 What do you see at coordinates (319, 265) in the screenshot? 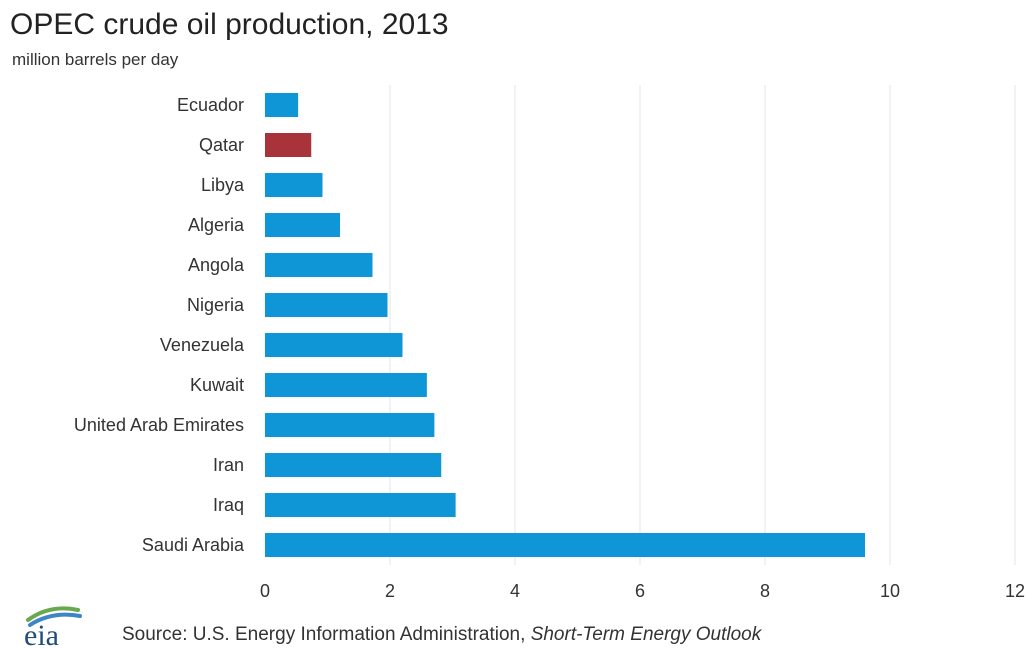
I see `bar-angola` at bounding box center [319, 265].